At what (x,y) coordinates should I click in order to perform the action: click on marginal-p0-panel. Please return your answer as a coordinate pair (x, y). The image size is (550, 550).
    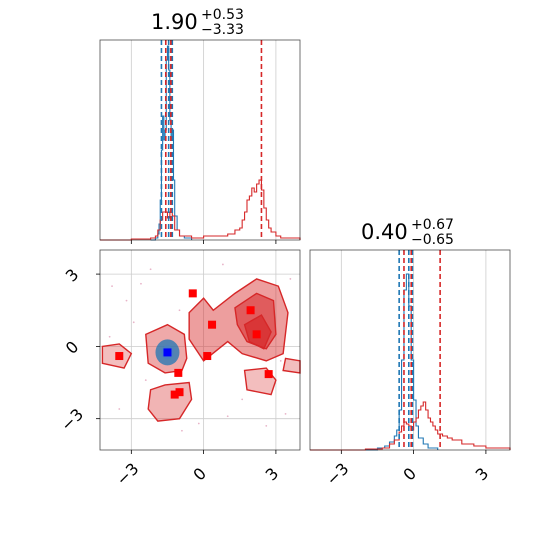
    Looking at the image, I should click on (200, 141).